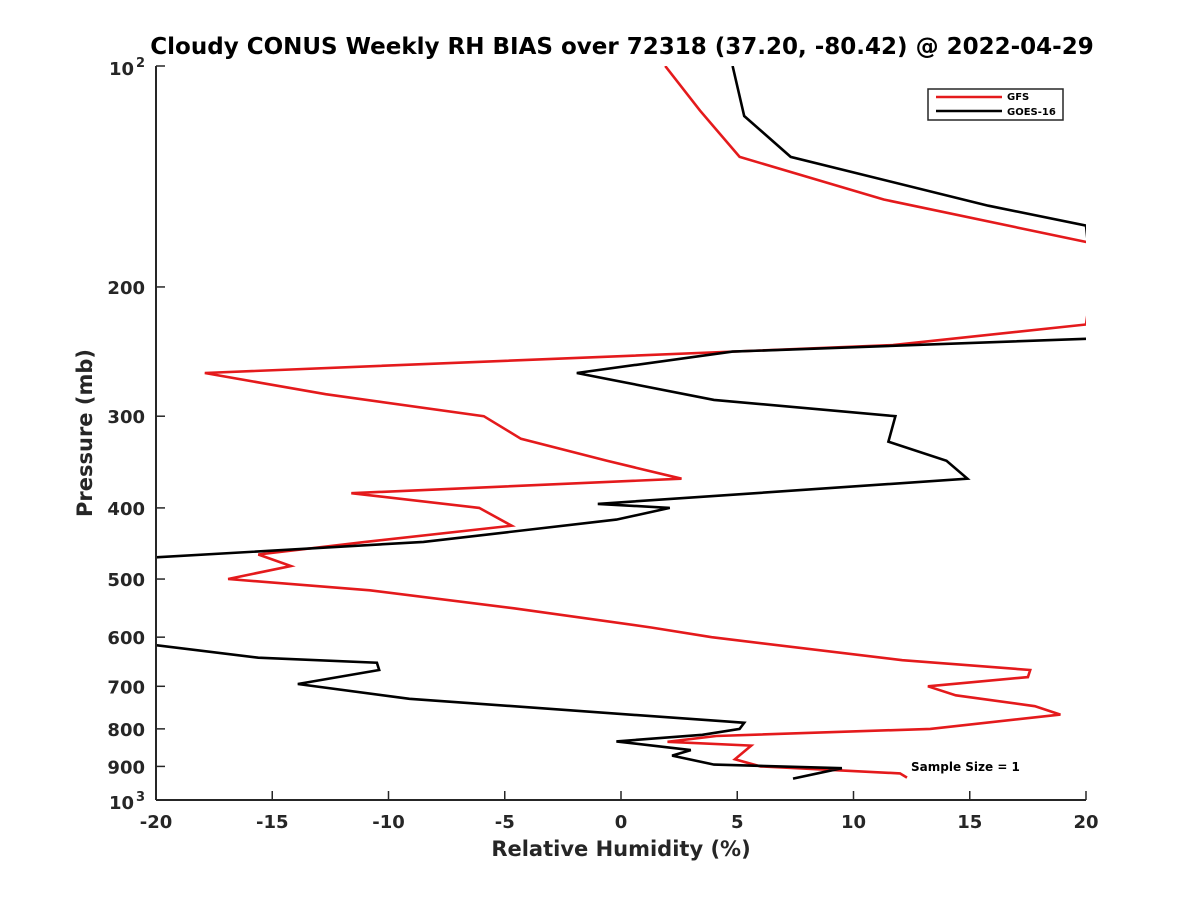 This screenshot has height=900, width=1200. Describe the element at coordinates (505, 822) in the screenshot. I see `x-tick-label: -5` at that location.